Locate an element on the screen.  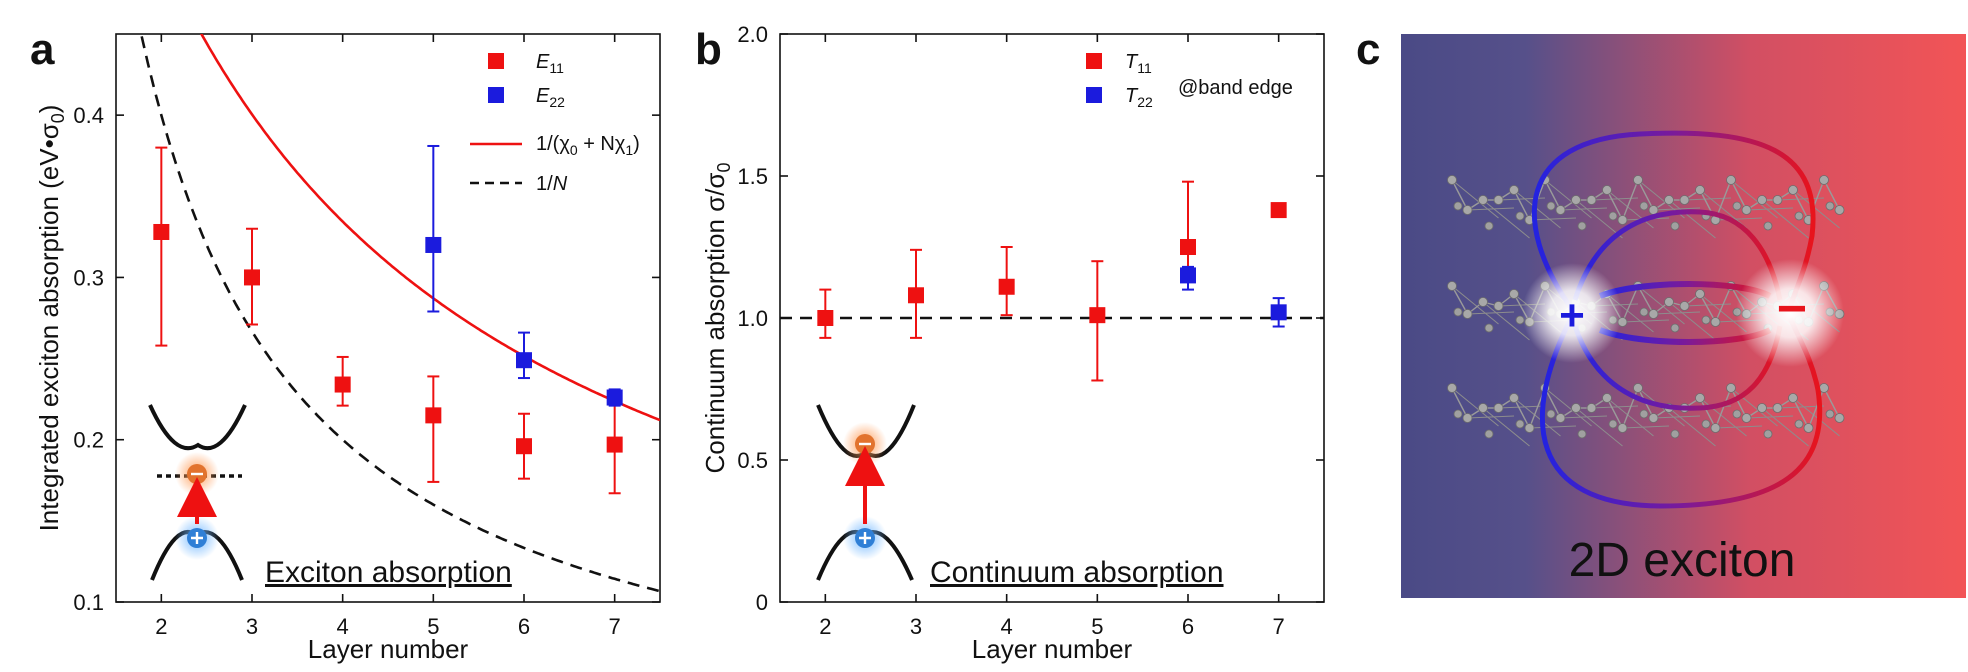
a-point-e11 is located at coordinates (614, 444).